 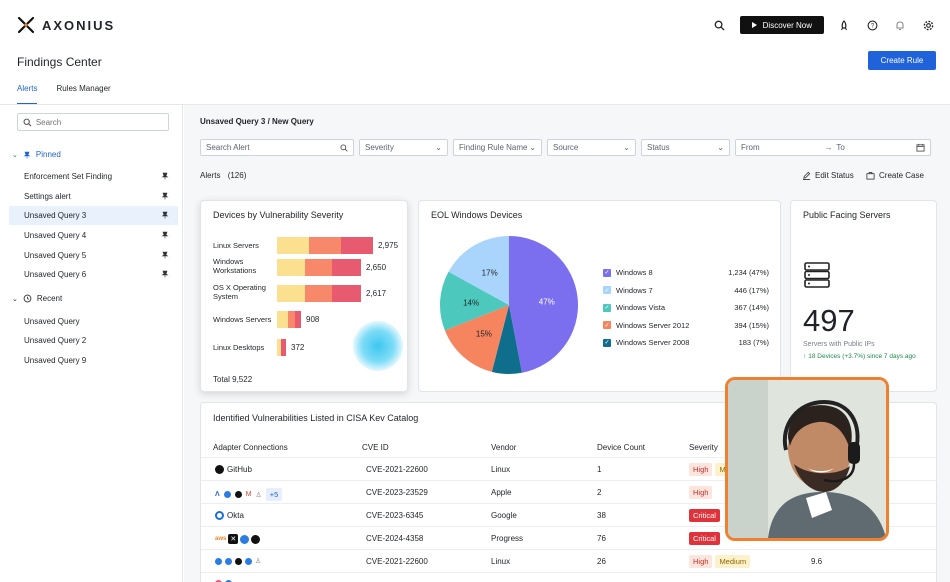 I want to click on recent-section-header: ⌄ Recent, so click(x=37, y=298).